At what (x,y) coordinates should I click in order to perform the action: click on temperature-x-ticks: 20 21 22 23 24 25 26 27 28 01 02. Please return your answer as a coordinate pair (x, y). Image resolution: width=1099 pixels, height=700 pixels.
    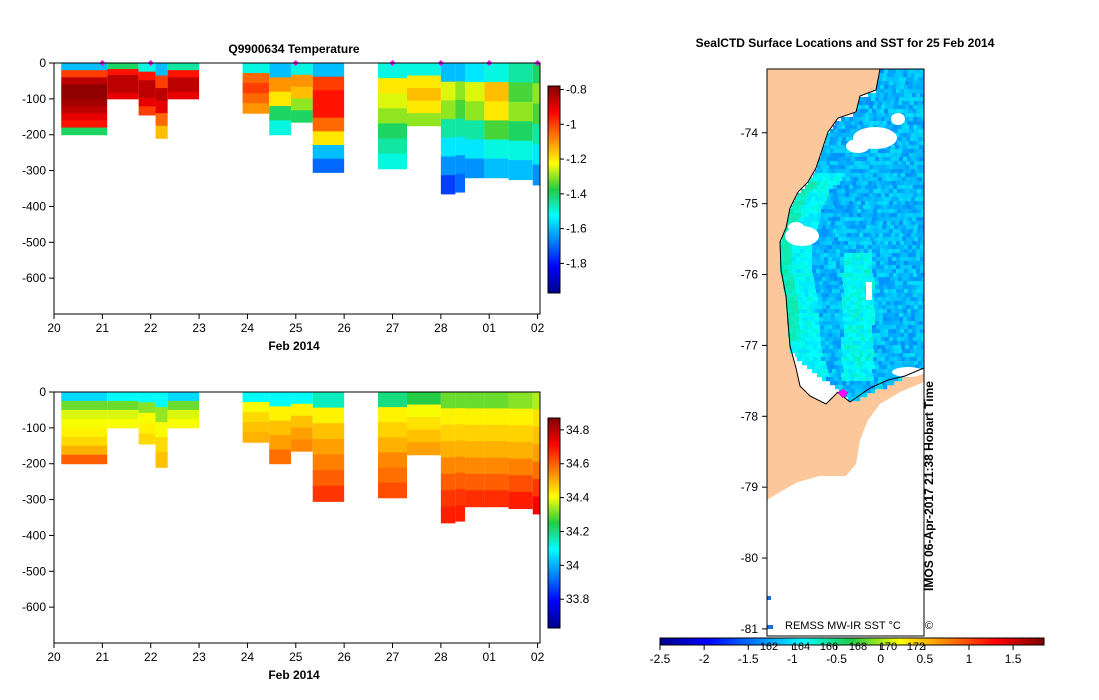
    Looking at the image, I should click on (296, 324).